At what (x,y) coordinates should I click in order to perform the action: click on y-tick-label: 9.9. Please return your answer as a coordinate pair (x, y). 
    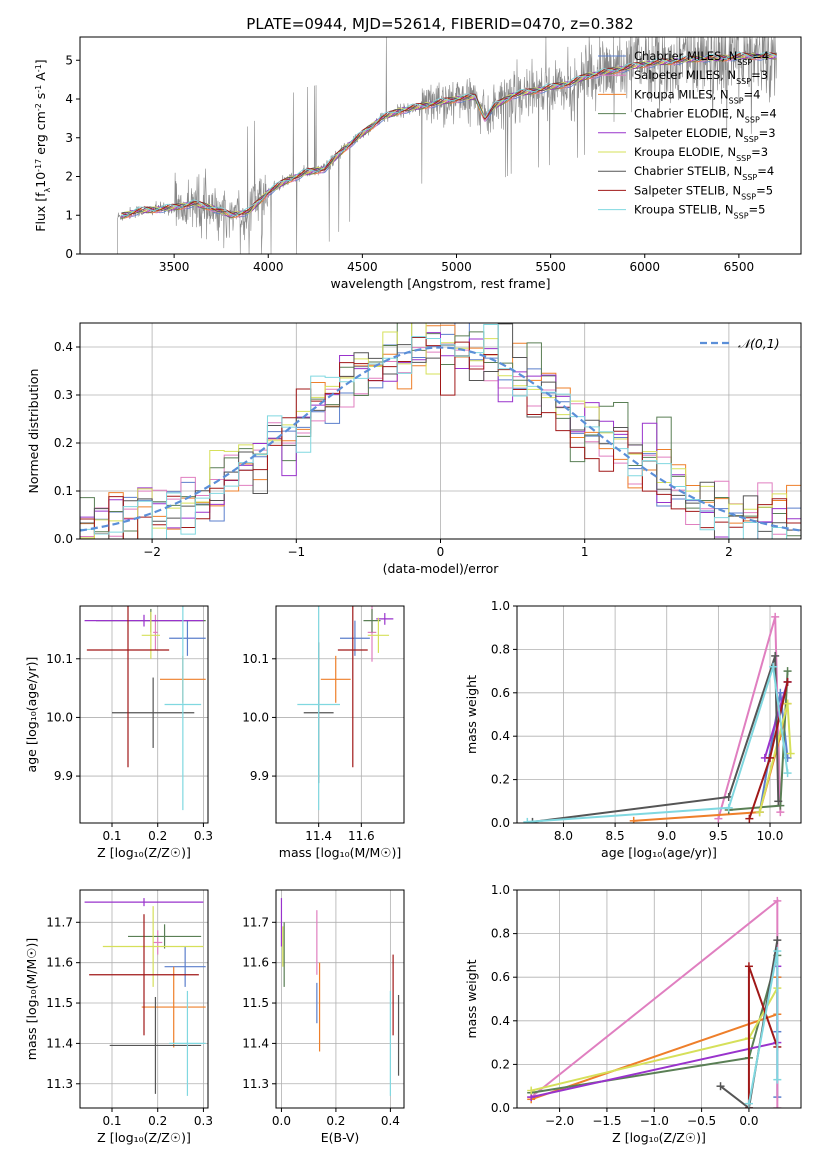
    Looking at the image, I should click on (63, 776).